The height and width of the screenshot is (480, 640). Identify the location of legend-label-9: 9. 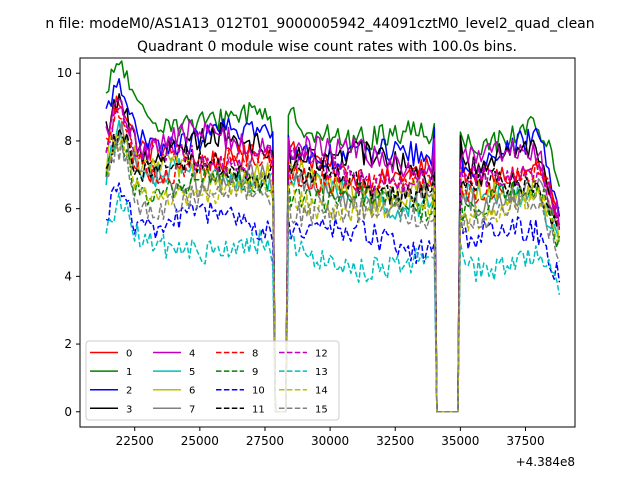
(255, 372).